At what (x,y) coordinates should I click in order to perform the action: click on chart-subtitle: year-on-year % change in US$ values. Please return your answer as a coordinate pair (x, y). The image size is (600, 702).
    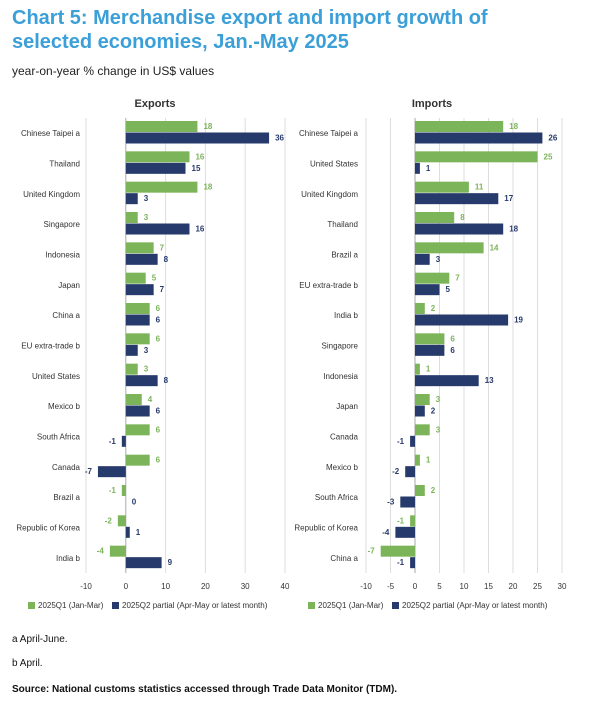
    Looking at the image, I should click on (113, 71).